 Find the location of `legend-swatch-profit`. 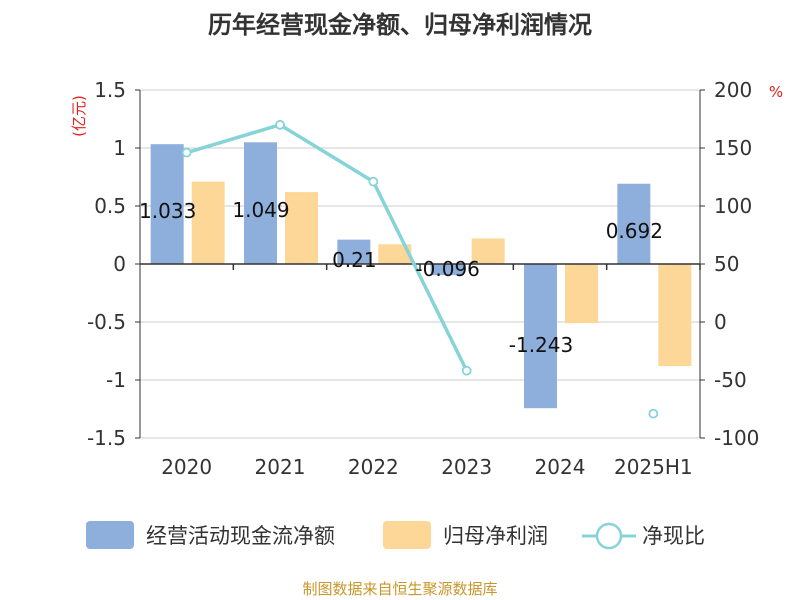

legend-swatch-profit is located at coordinates (407, 535).